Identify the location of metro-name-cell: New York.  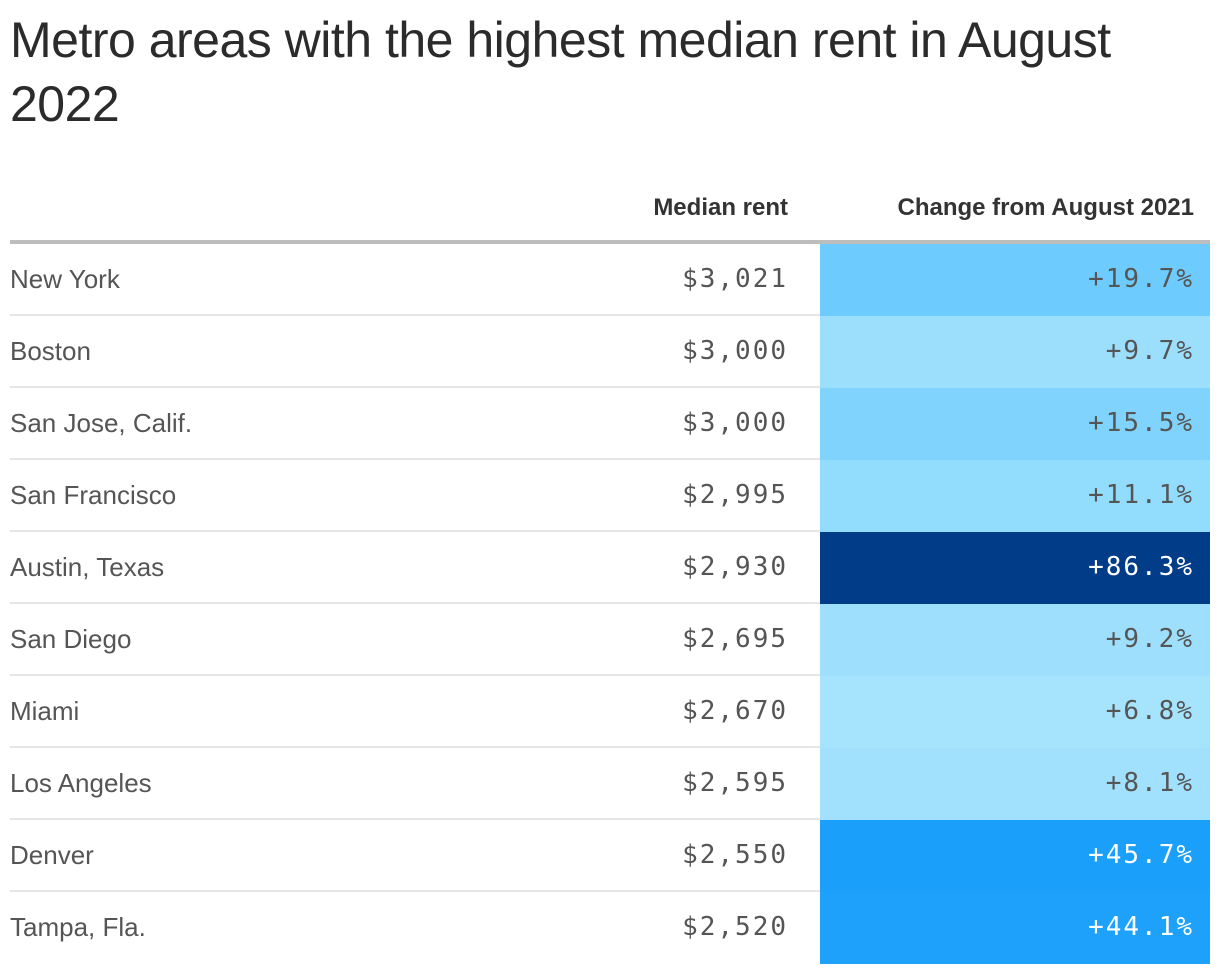
(65, 279).